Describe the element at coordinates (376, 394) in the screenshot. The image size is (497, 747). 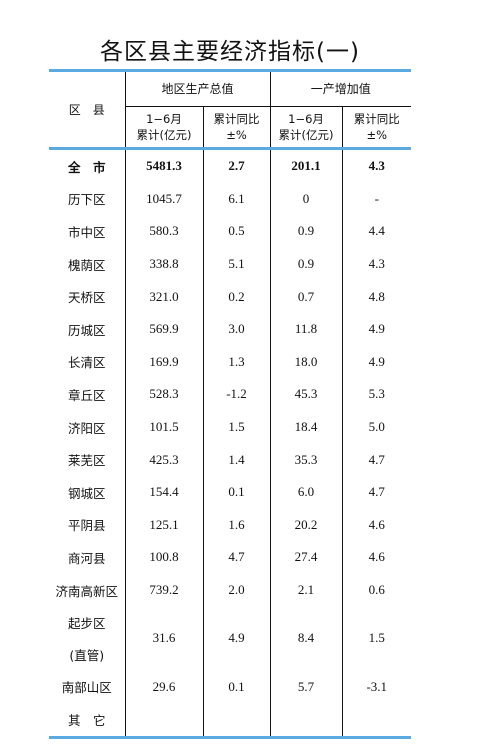
I see `primary-yoy-cell: 5.3` at that location.